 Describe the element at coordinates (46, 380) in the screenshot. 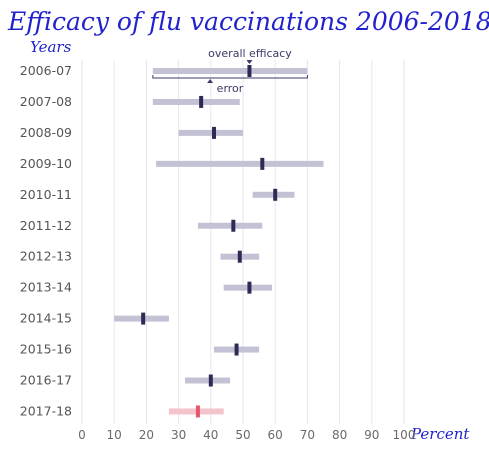

I see `season-label: 2016-17` at that location.